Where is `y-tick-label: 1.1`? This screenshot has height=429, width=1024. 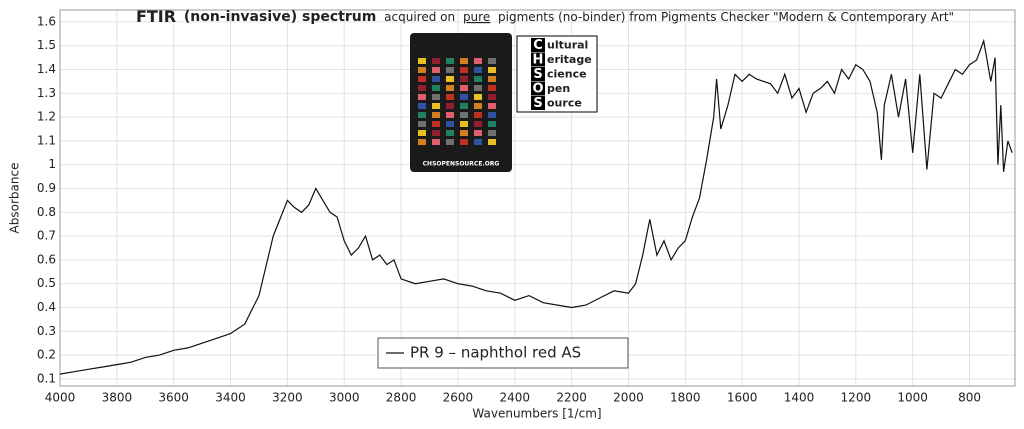
y-tick-label: 1.1 is located at coordinates (46, 140).